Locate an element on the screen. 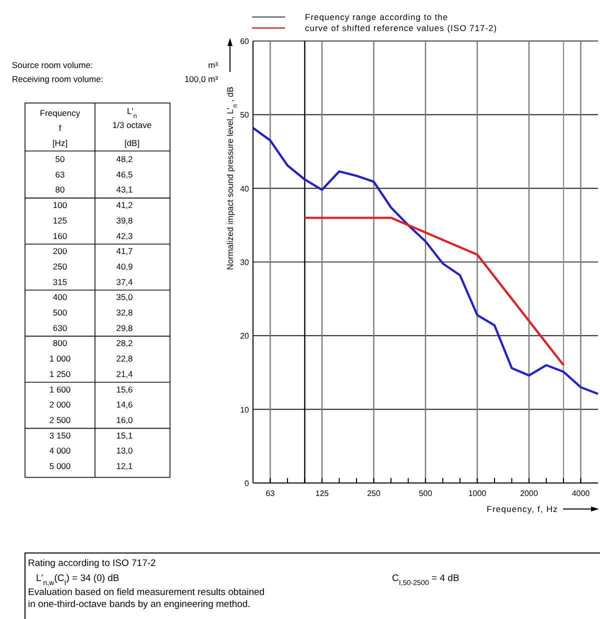 Image resolution: width=600 pixels, height=619 pixels. y-tick-label: 40 is located at coordinates (245, 189).